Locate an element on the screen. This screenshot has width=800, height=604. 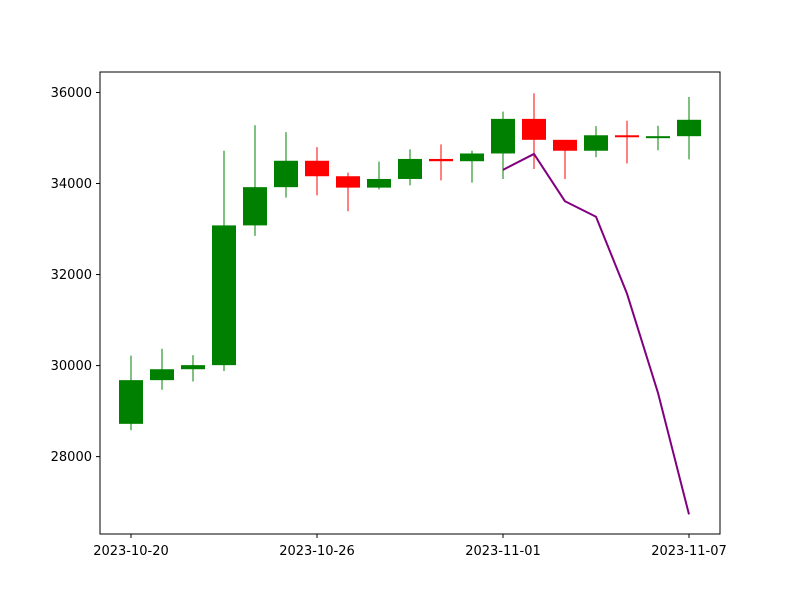
line-series is located at coordinates (596, 333).